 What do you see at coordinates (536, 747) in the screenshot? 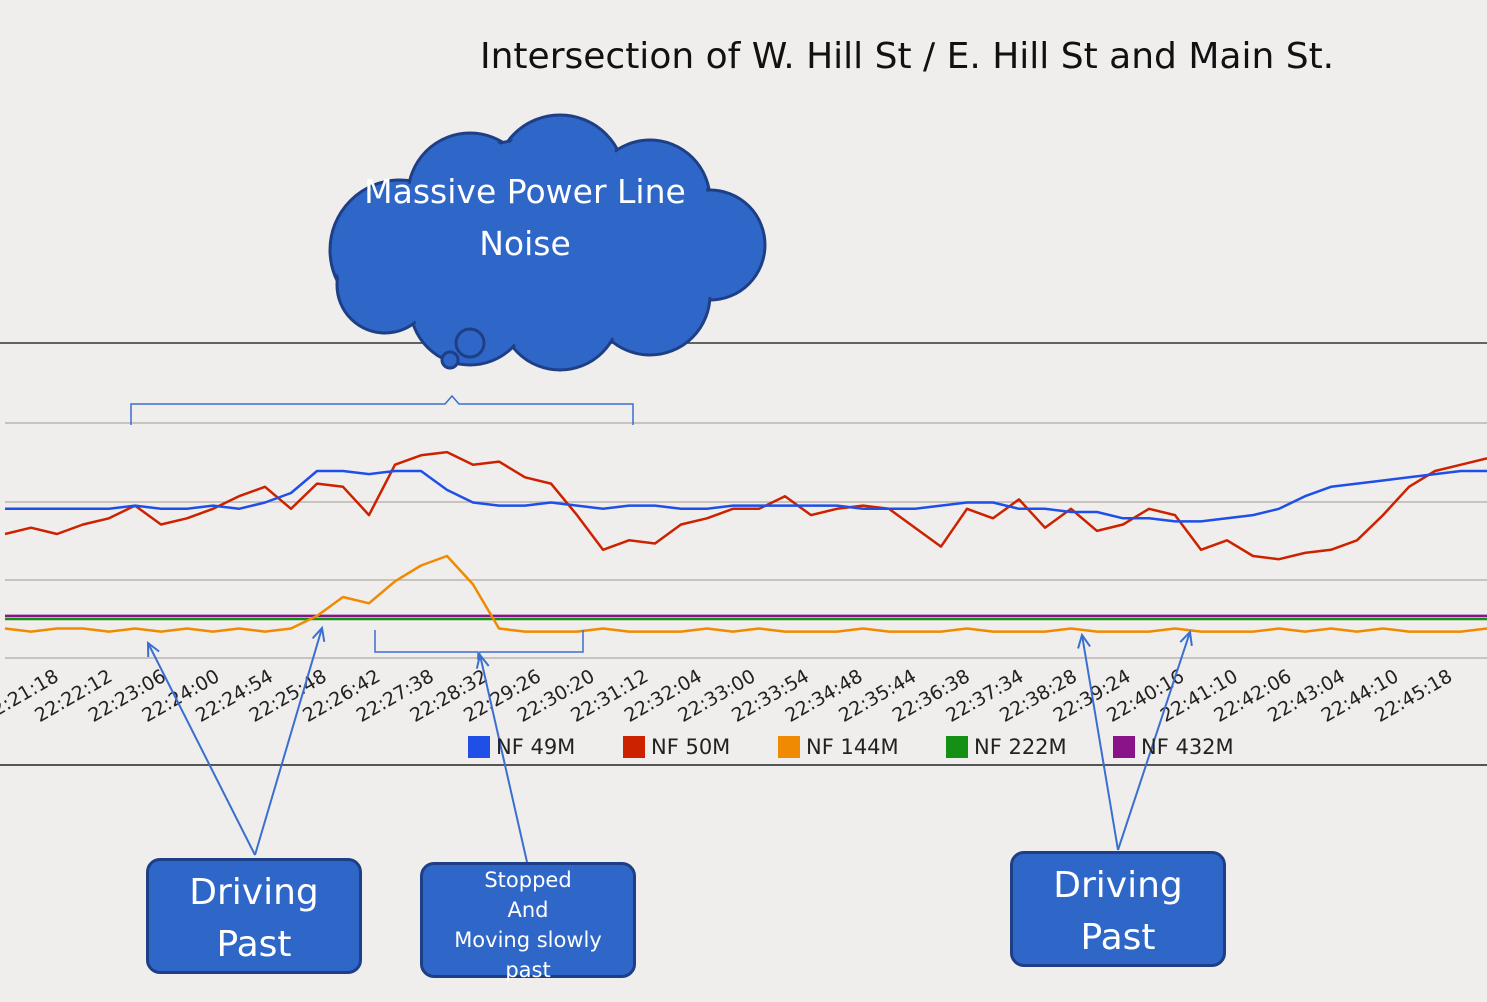
I see `legend-label: NF 49M` at bounding box center [536, 747].